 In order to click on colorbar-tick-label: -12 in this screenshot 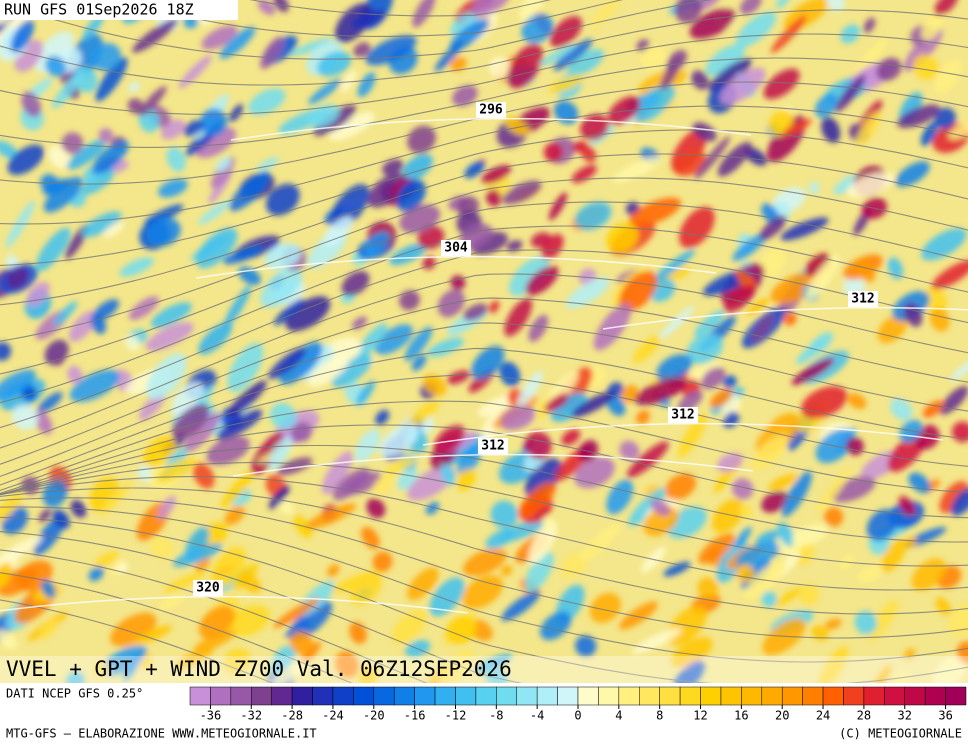, I will do `click(456, 716)`.